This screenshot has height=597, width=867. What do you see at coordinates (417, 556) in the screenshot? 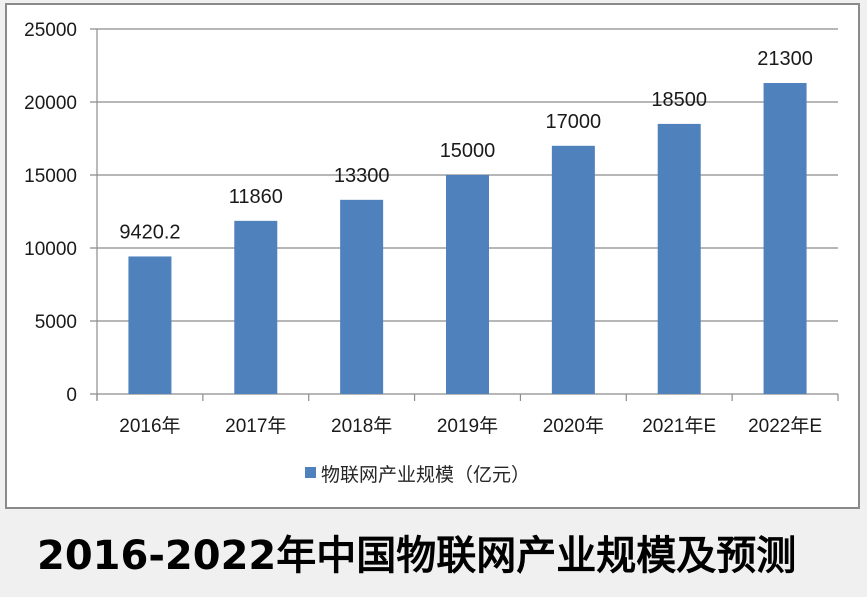
I see `chart-title: 2016-2022年中国物联网产业规模及预测` at bounding box center [417, 556].